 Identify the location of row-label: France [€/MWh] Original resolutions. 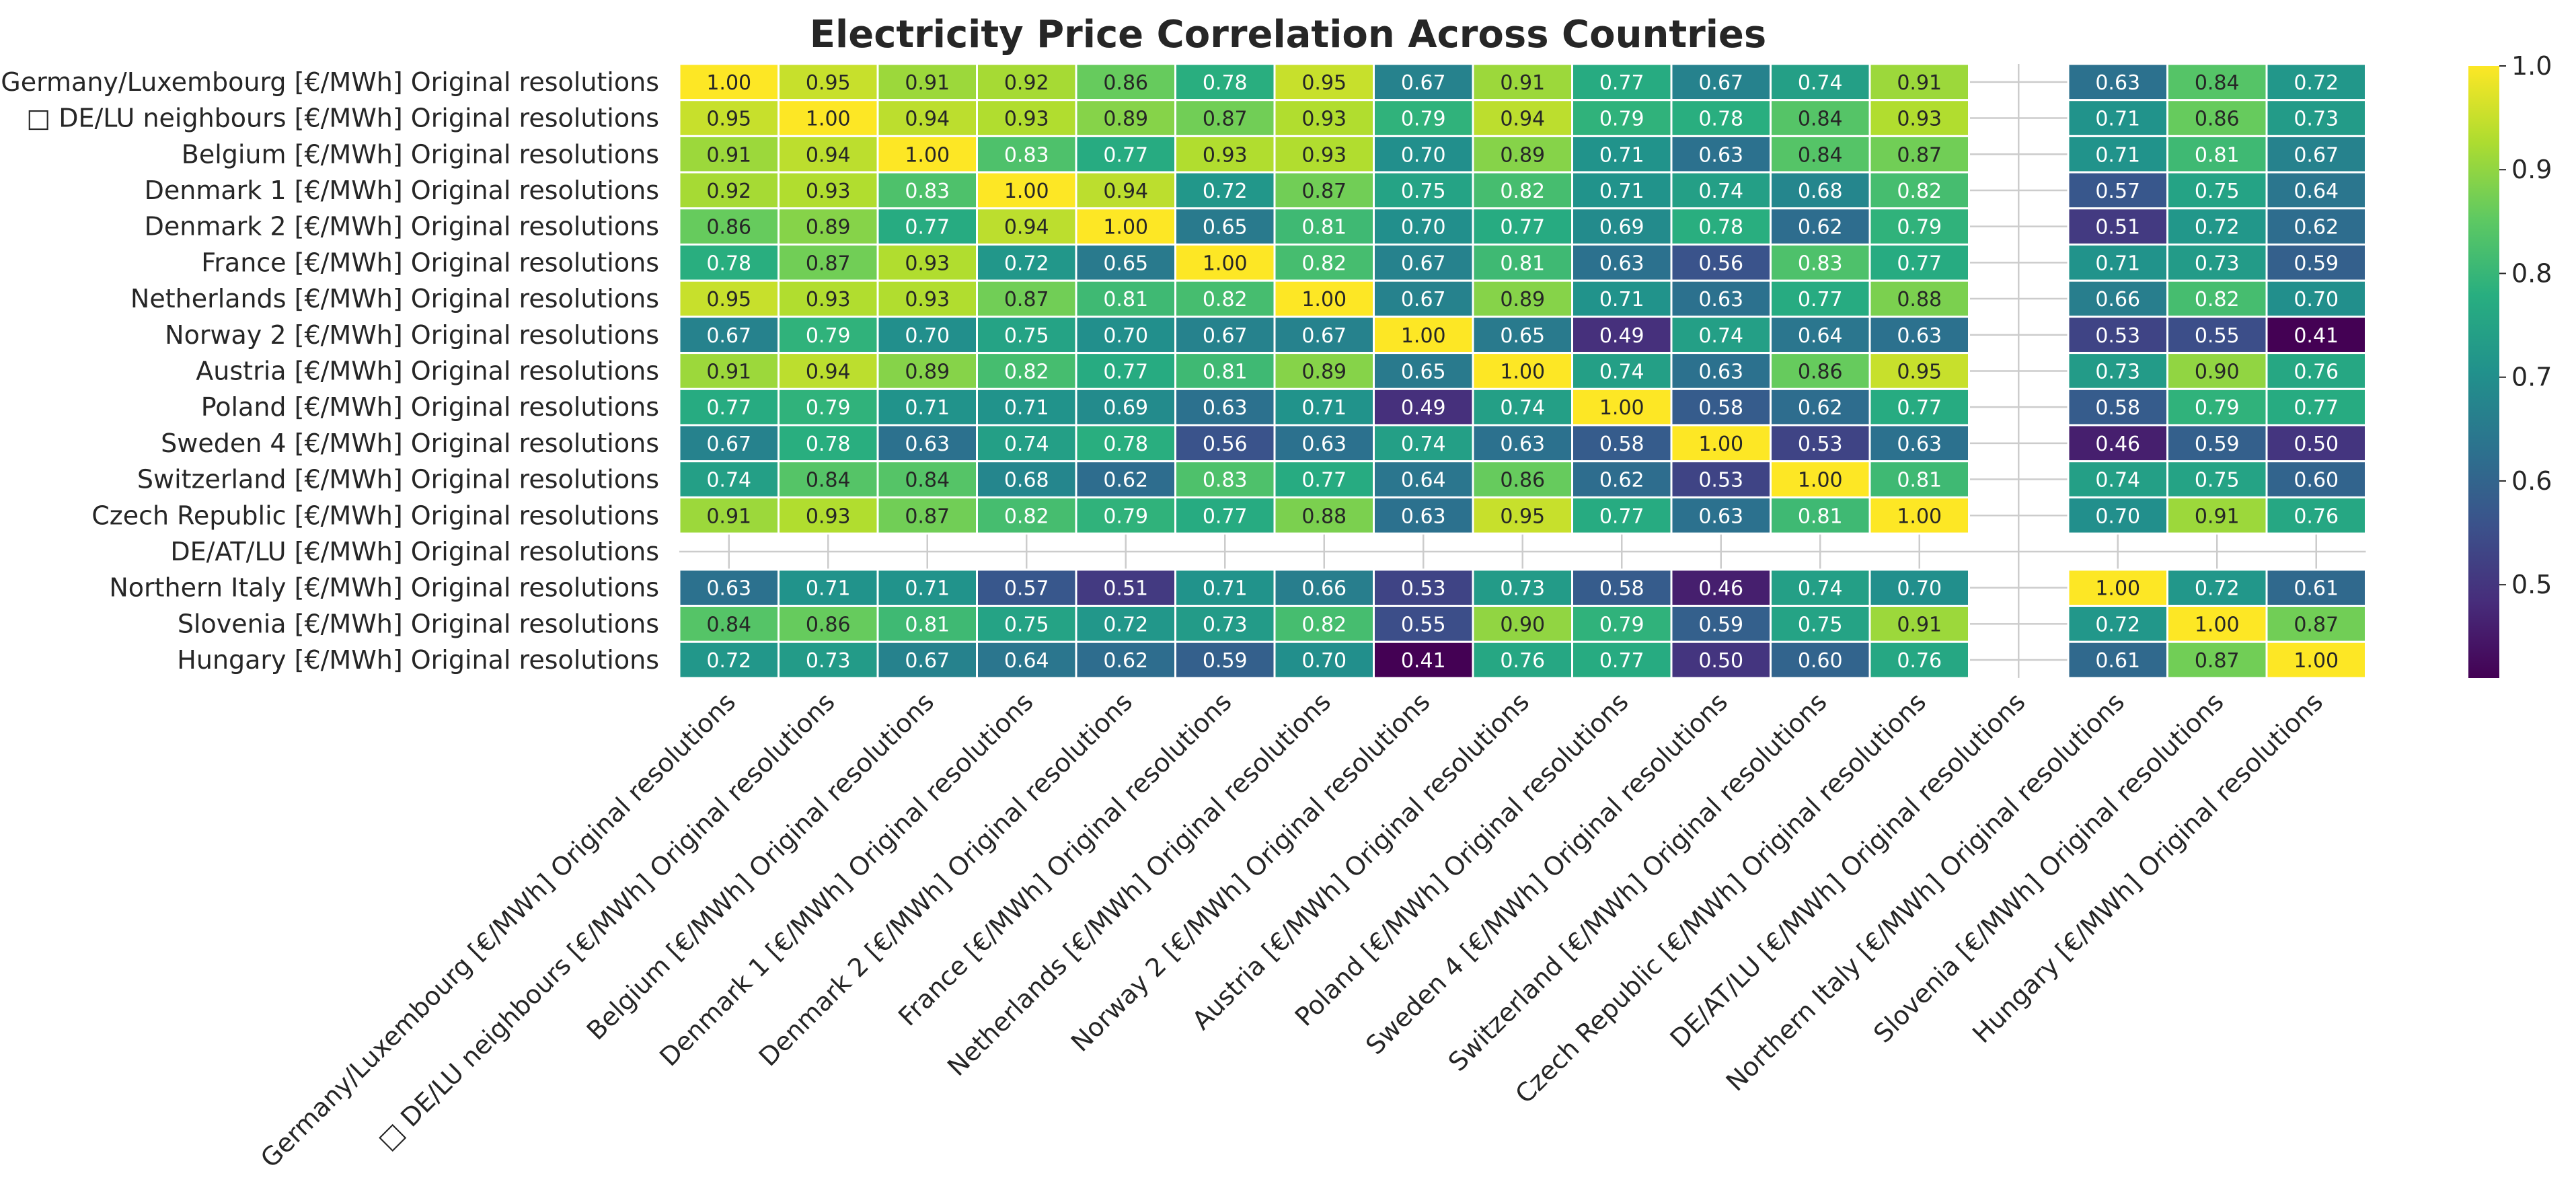
(430, 262).